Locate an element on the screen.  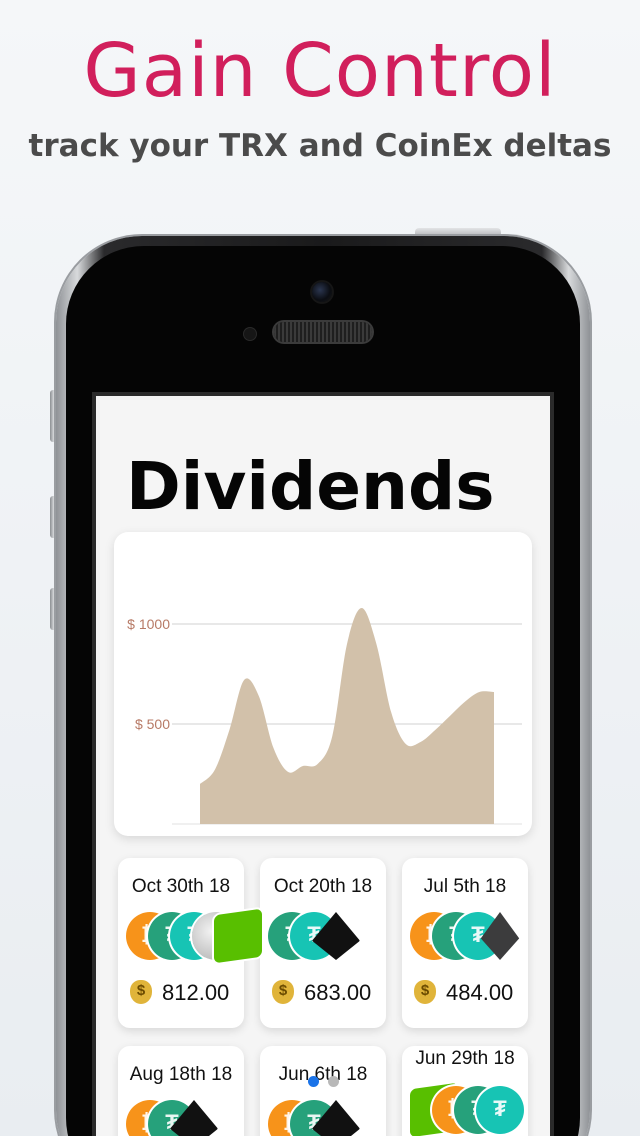
phone-volume-down-button is located at coordinates (54, 609).